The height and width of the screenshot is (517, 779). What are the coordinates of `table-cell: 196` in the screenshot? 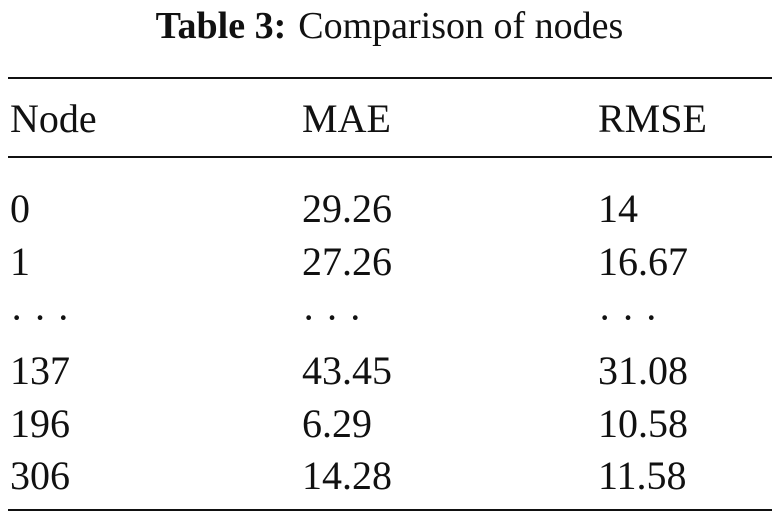 It's located at (40, 423).